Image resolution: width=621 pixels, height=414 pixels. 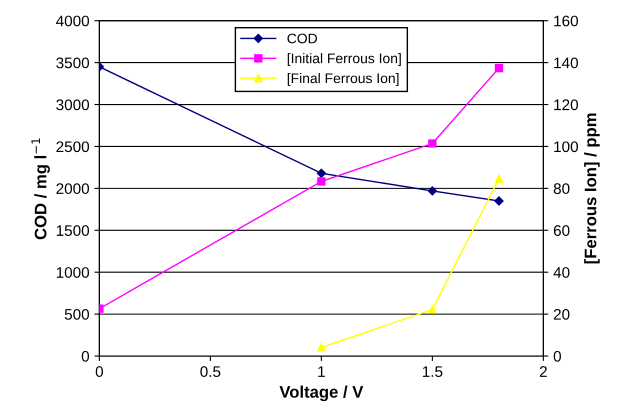 What do you see at coordinates (566, 146) in the screenshot?
I see `y2-tick-label: 100` at bounding box center [566, 146].